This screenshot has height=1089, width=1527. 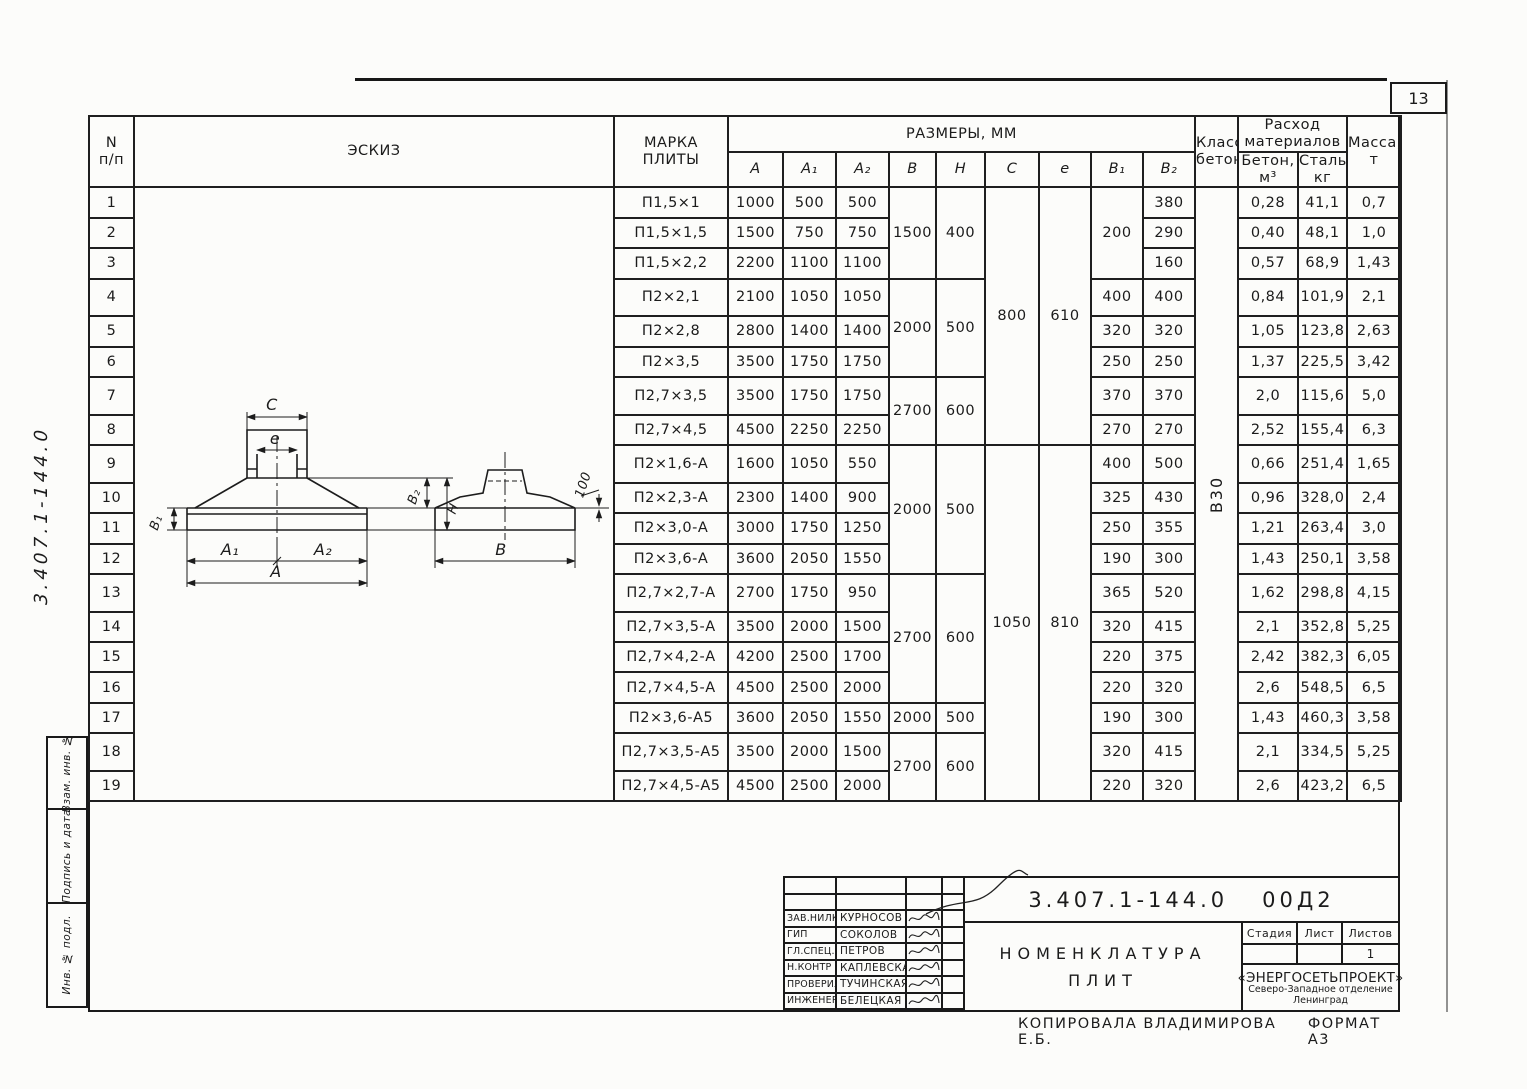 What do you see at coordinates (1065, 623) in the screenshot?
I see `cell-dim-e: 810` at bounding box center [1065, 623].